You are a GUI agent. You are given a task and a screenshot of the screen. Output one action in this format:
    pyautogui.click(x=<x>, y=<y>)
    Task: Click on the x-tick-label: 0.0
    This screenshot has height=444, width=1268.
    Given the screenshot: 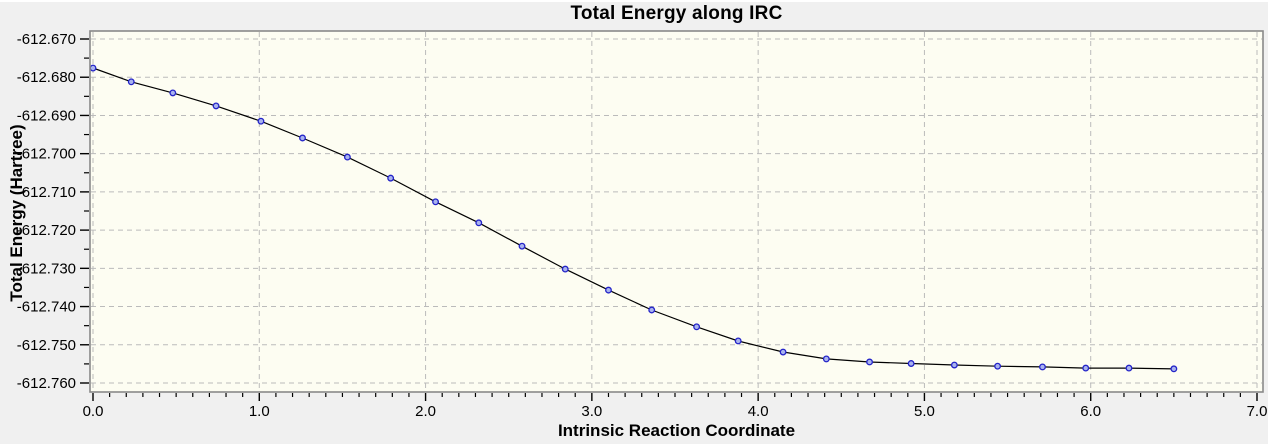 What is the action you would take?
    pyautogui.click(x=93, y=411)
    